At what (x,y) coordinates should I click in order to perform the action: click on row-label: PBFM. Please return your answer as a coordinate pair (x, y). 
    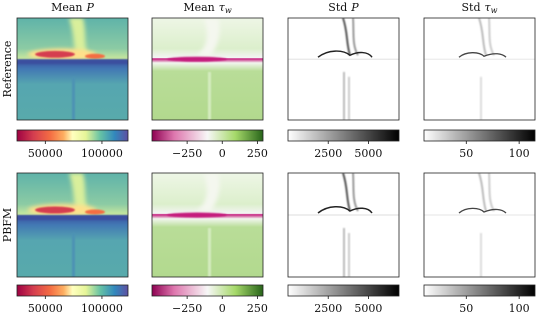
    Looking at the image, I should click on (7, 225).